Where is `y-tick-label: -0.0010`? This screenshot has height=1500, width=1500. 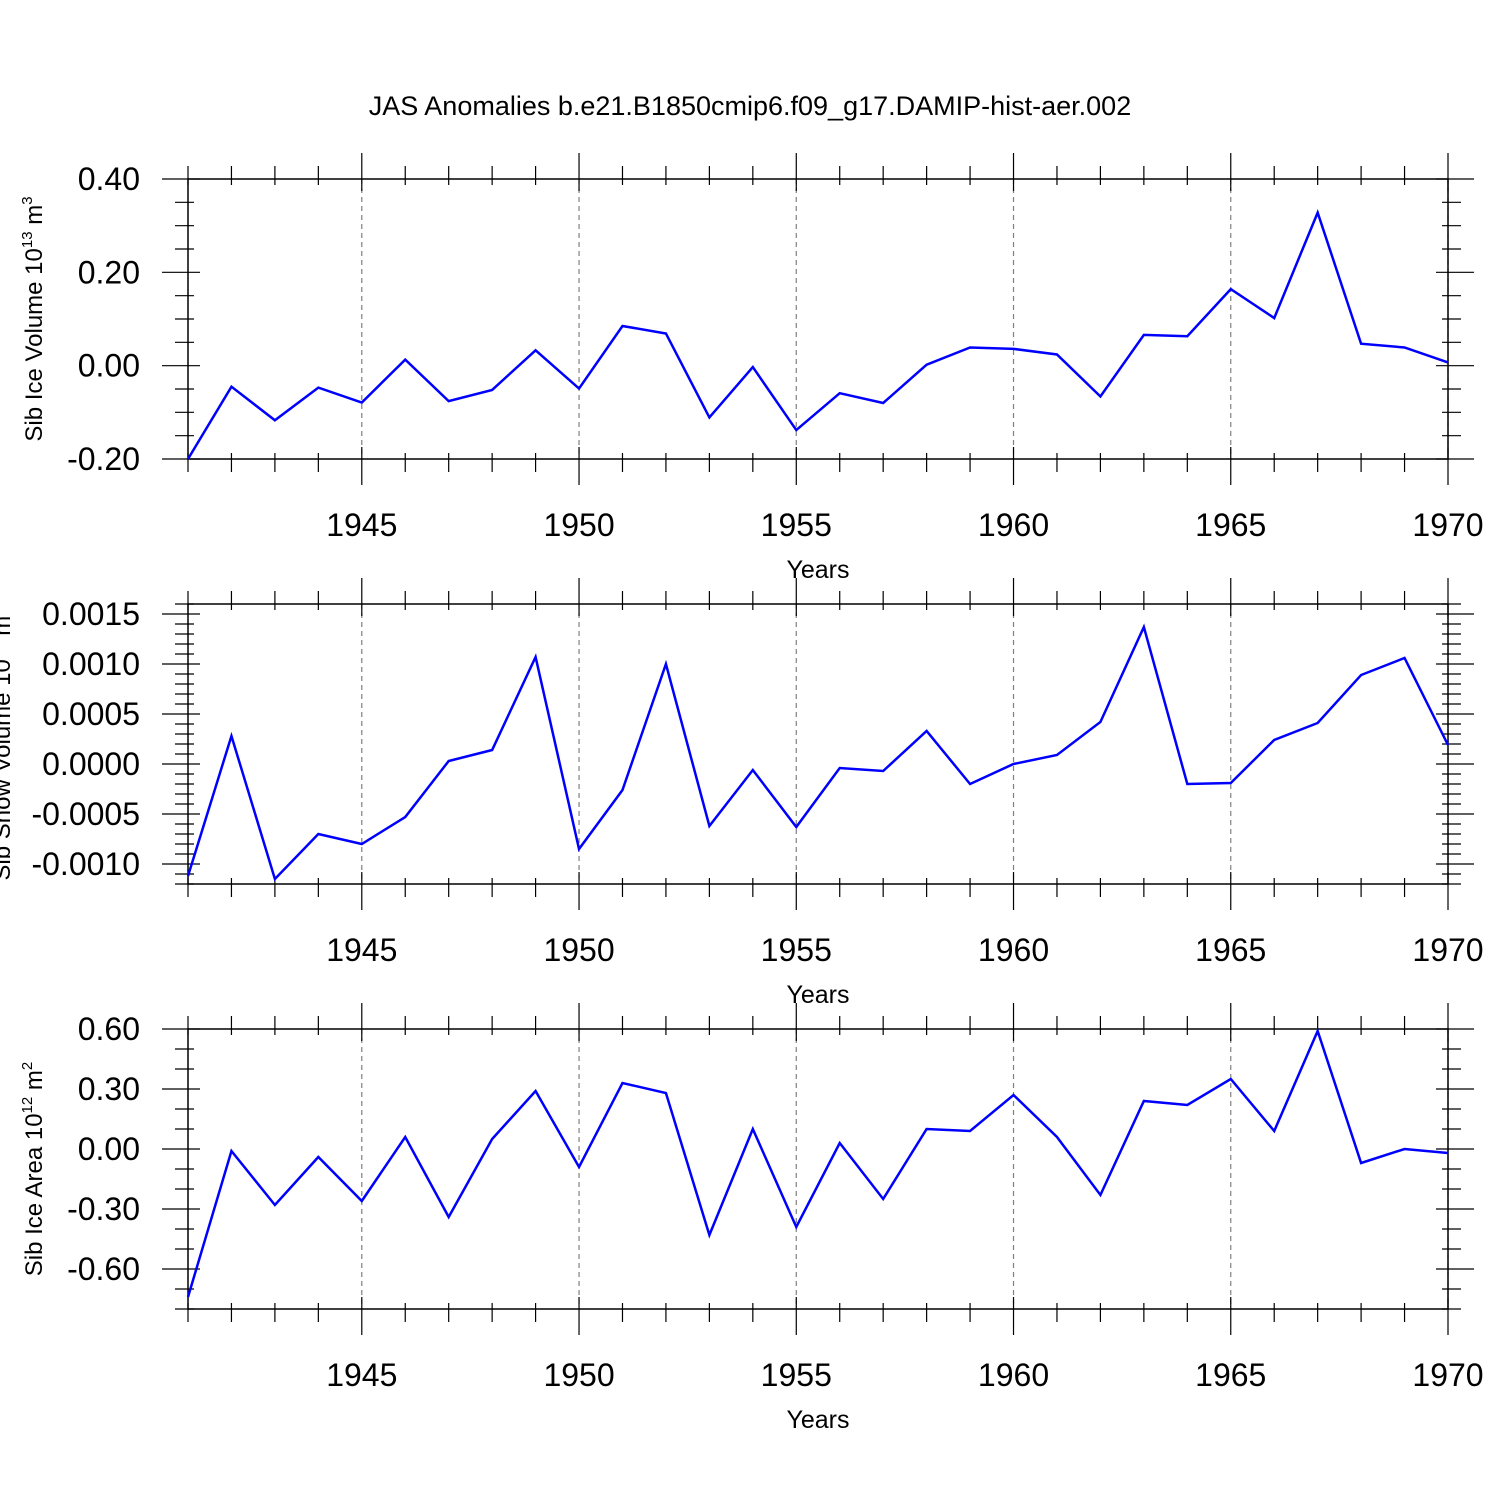
y-tick-label: -0.0010 is located at coordinates (85, 864).